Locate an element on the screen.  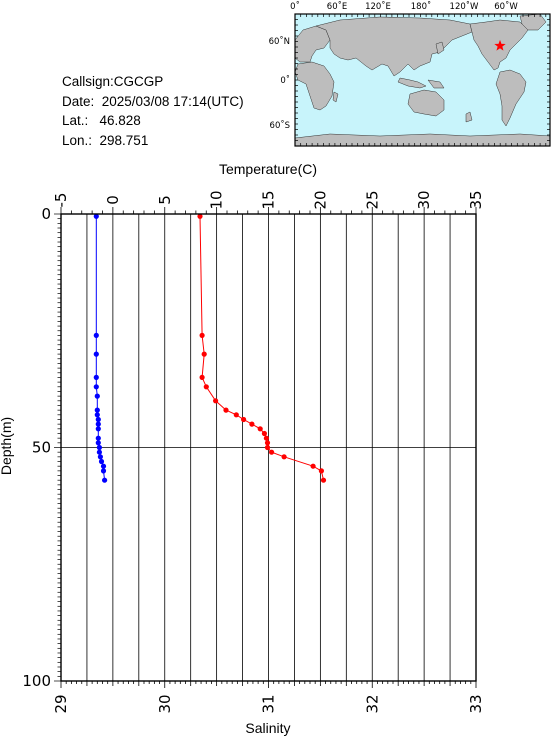
map-lon-label: 120˚E is located at coordinates (378, 6).